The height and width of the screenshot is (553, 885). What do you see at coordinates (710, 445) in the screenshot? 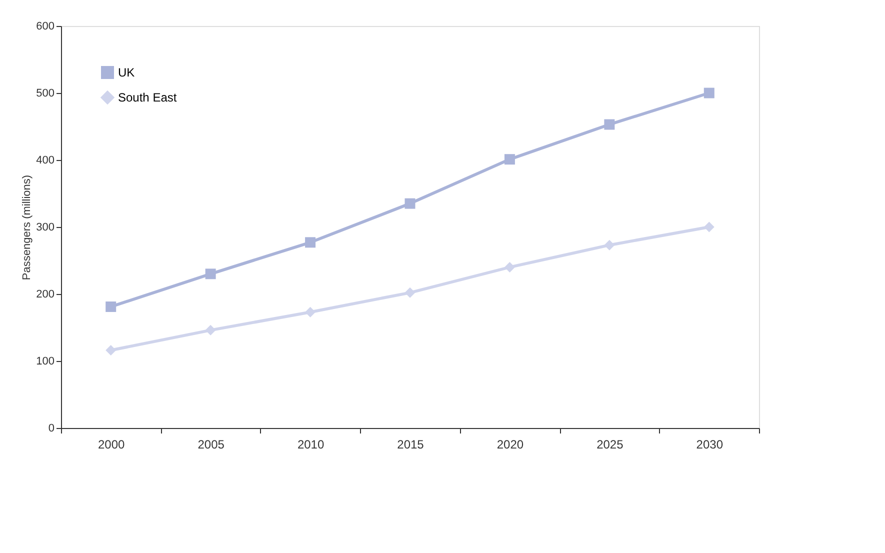
I see `x-tick-label: 2030` at bounding box center [710, 445].